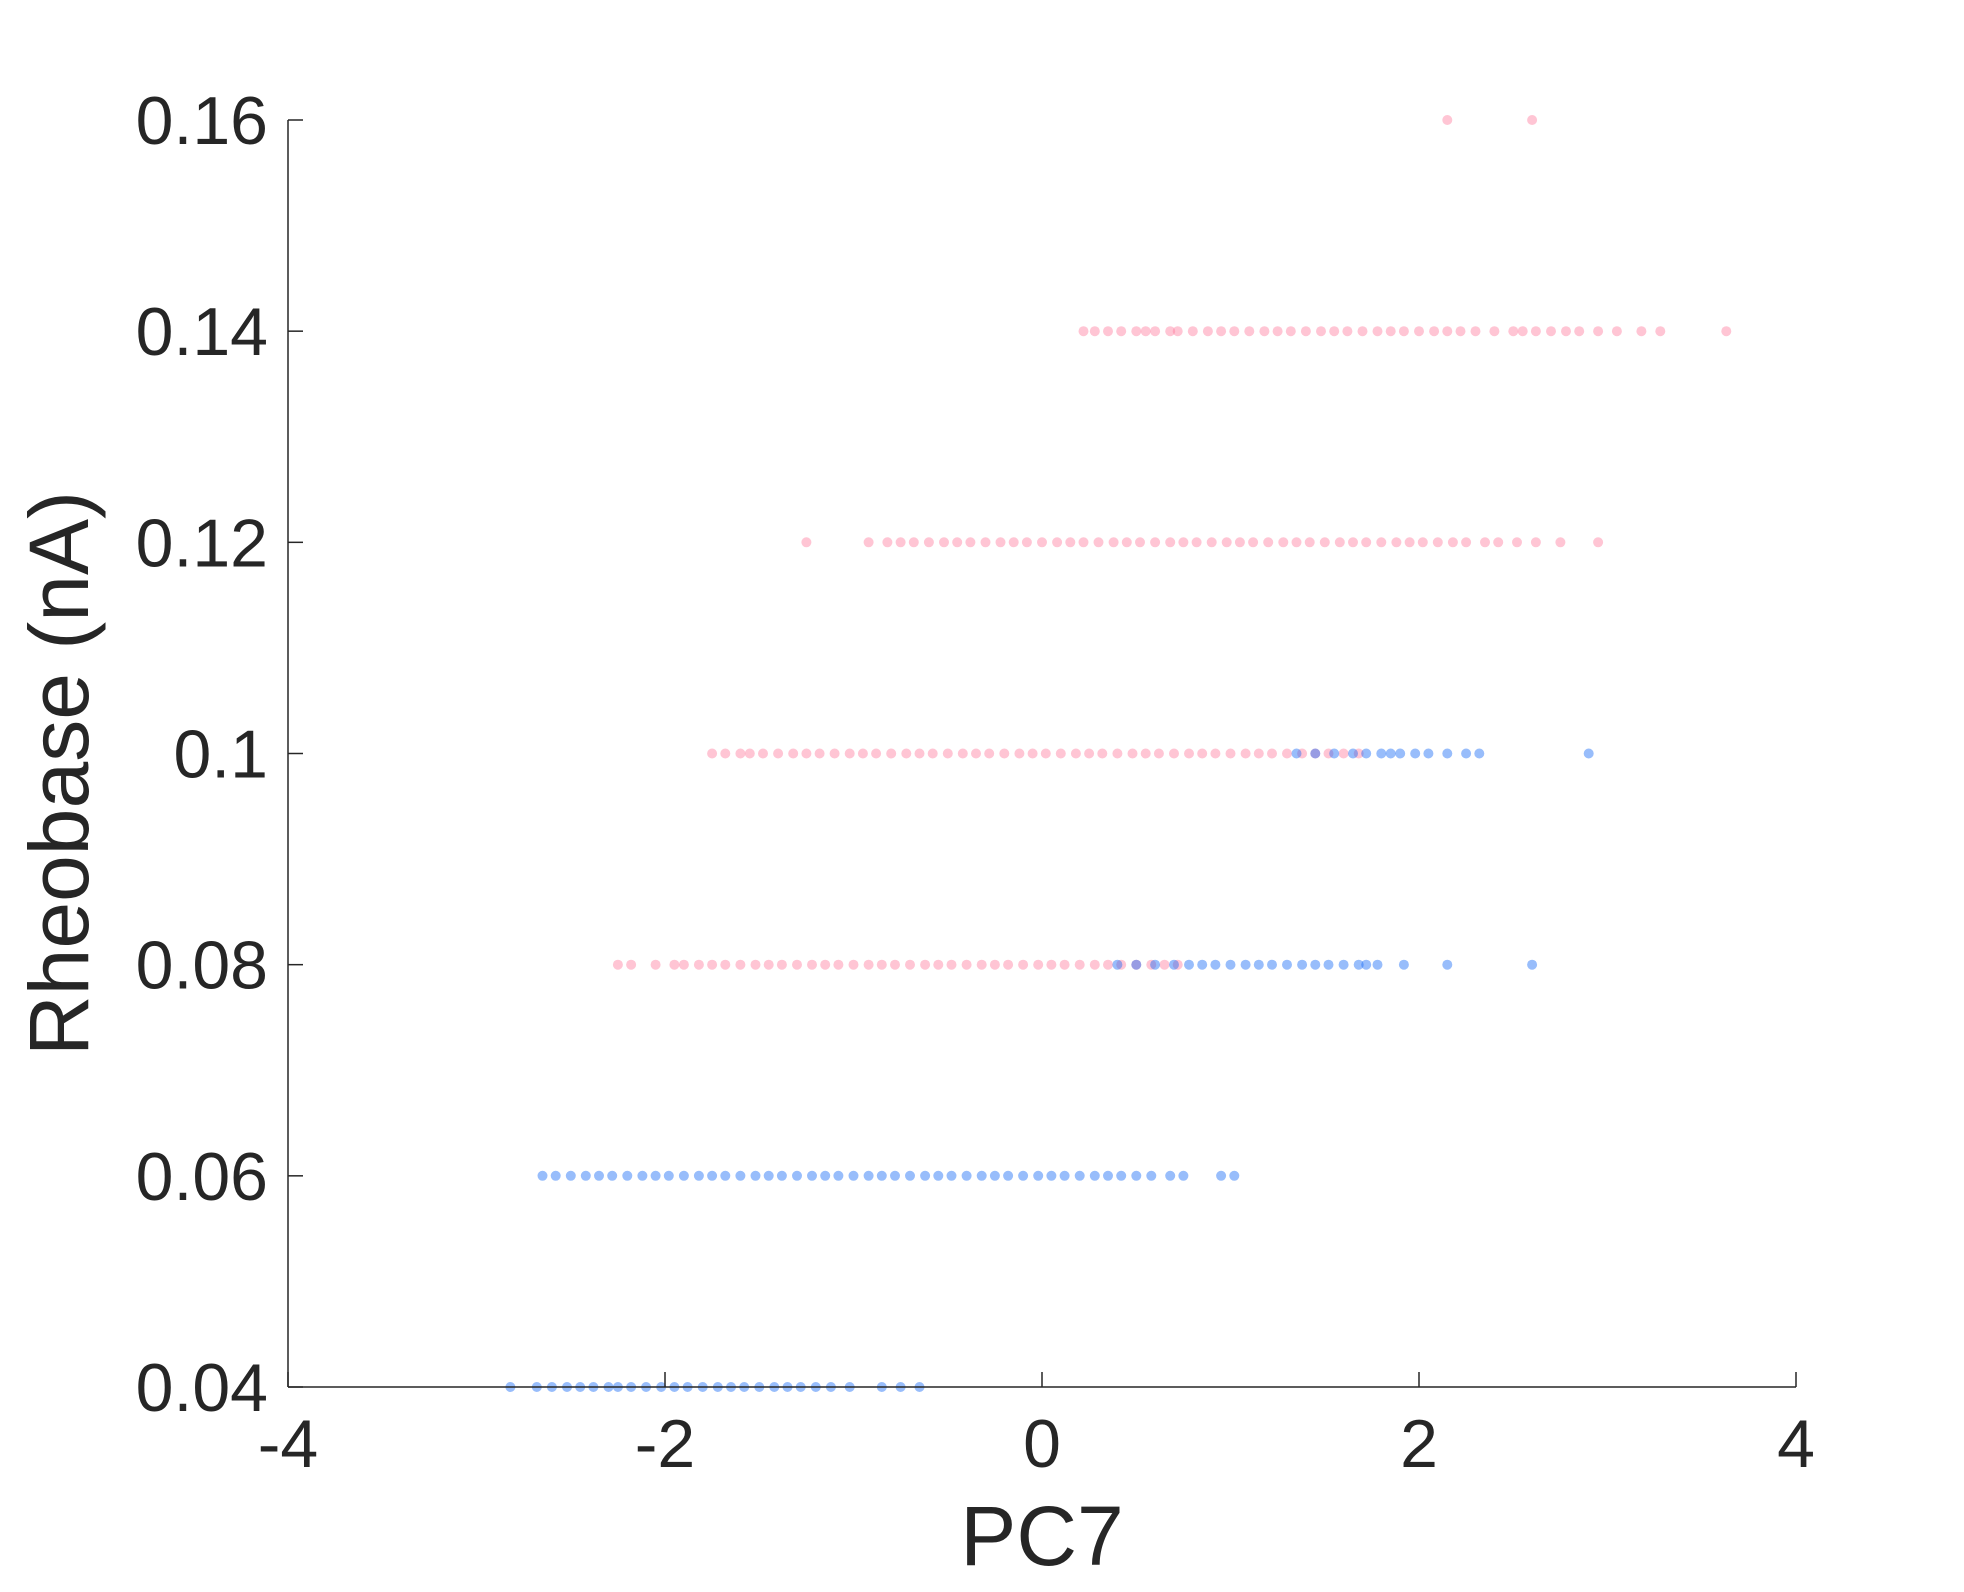  Describe the element at coordinates (202, 1177) in the screenshot. I see `y-tick-label: 0.06` at that location.